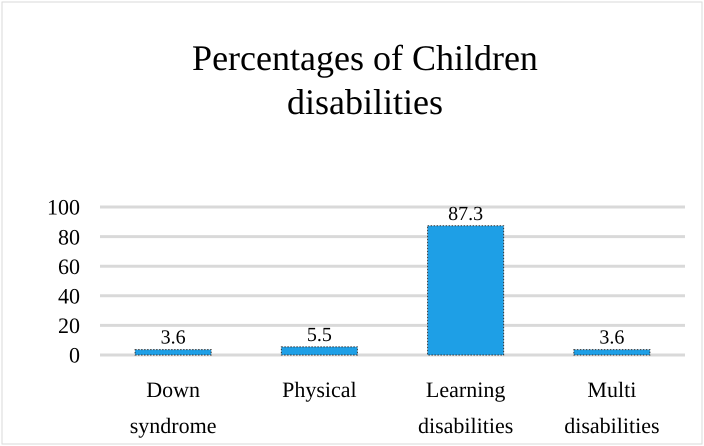 Image resolution: width=704 pixels, height=446 pixels. I want to click on y-tick-label: 20, so click(69, 325).